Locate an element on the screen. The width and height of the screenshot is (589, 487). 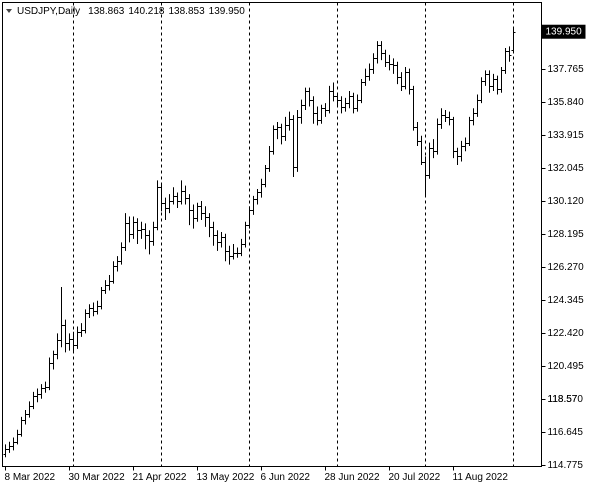
y-tick-label: 133.915 is located at coordinates (566, 135).